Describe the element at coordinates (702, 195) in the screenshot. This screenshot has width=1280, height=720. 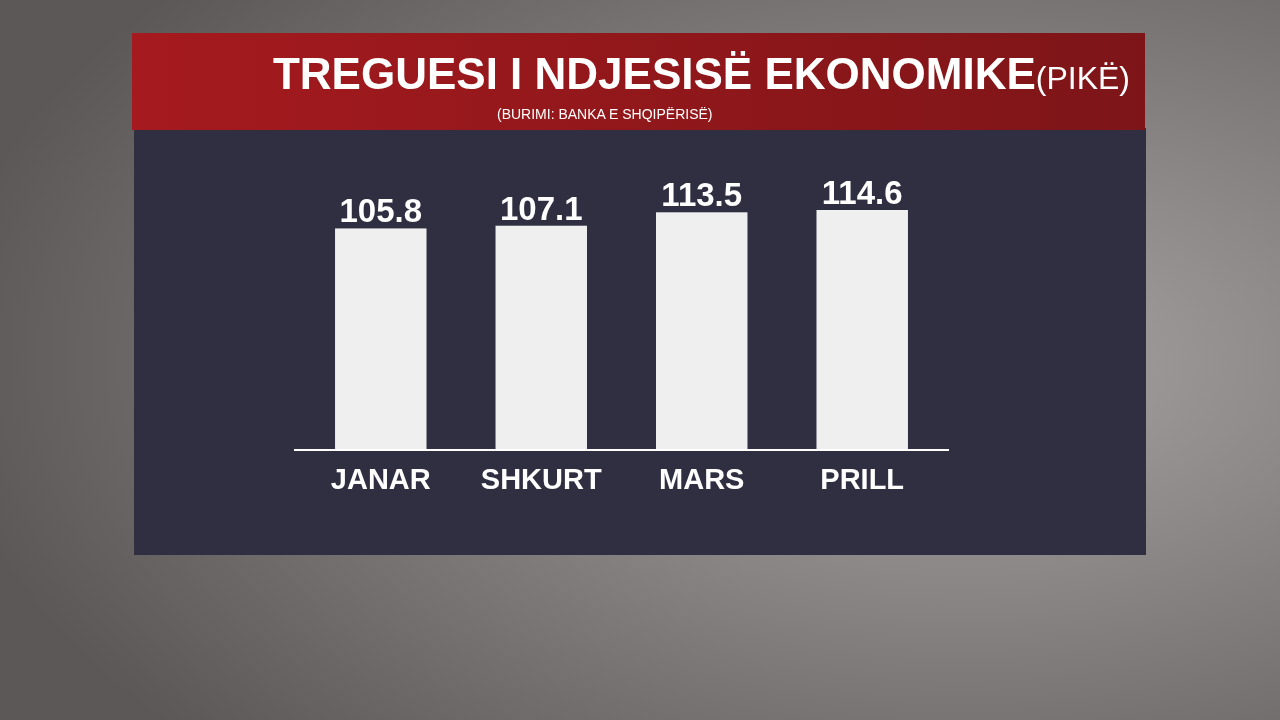
I see `data-label: 113.5` at that location.